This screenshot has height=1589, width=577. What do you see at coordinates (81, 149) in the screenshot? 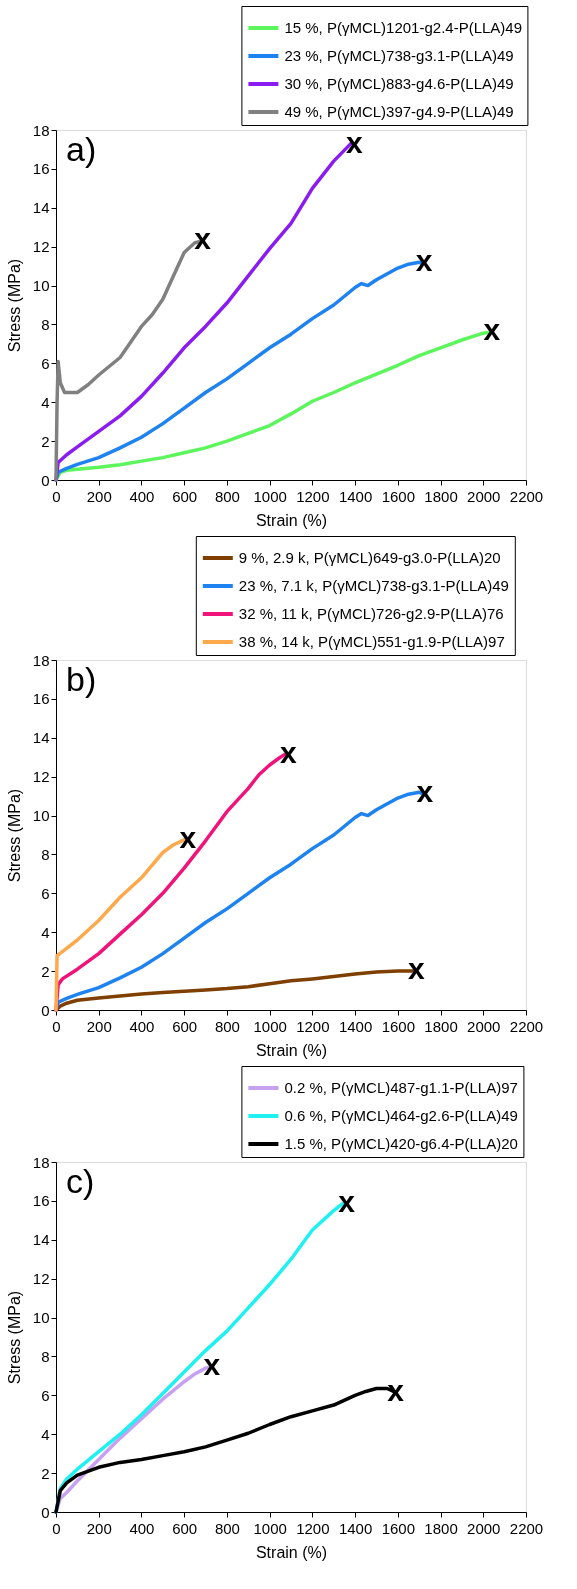
I see `annotation: a)` at bounding box center [81, 149].